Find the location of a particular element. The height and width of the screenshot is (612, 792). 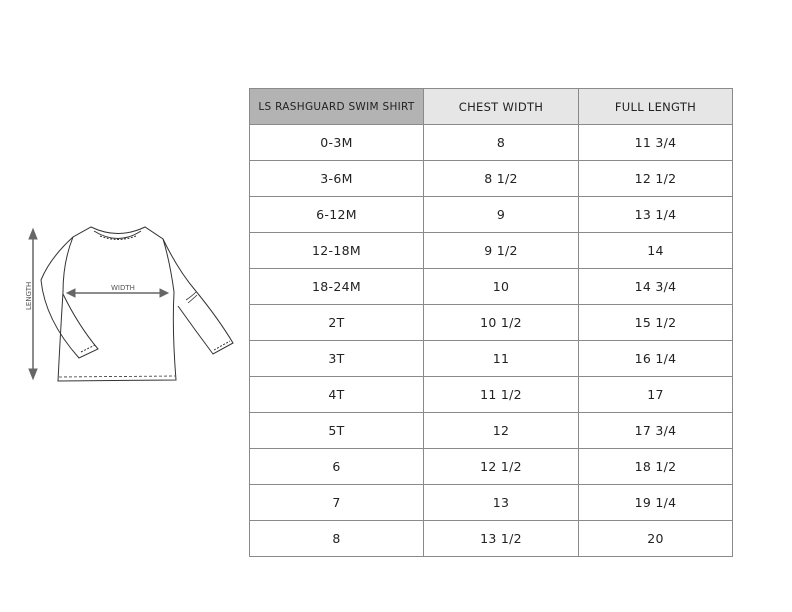

full-length-cell: 19 1/4 is located at coordinates (655, 502).